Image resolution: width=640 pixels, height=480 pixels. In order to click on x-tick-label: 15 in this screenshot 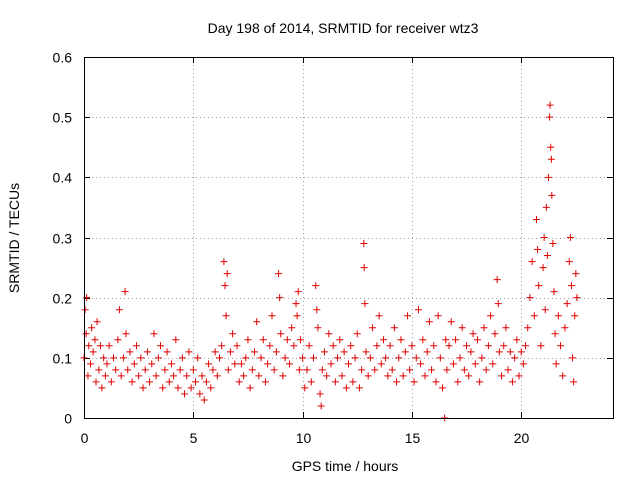, I will do `click(413, 438)`.